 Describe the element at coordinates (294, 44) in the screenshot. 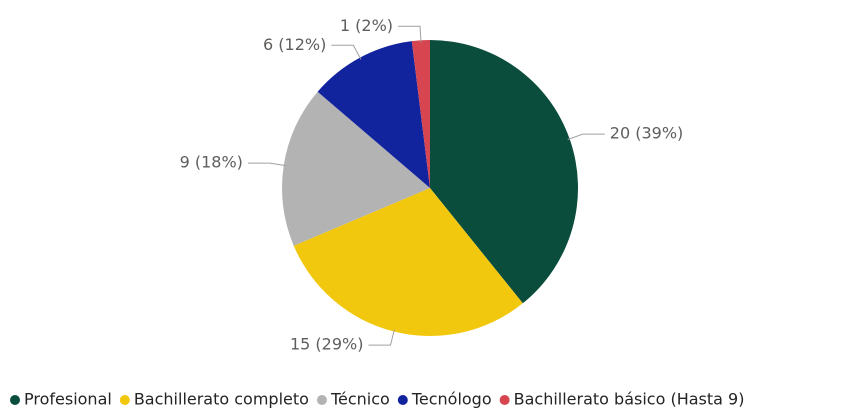

I see `data-label: 6 (12%)` at that location.